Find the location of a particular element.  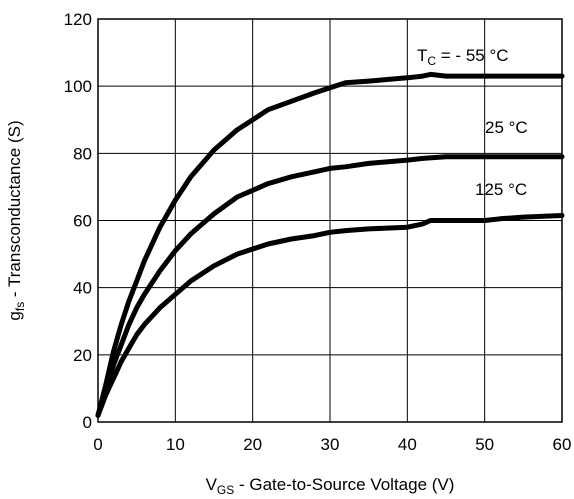

series-label-rest: = - 55 °C is located at coordinates (472, 55).